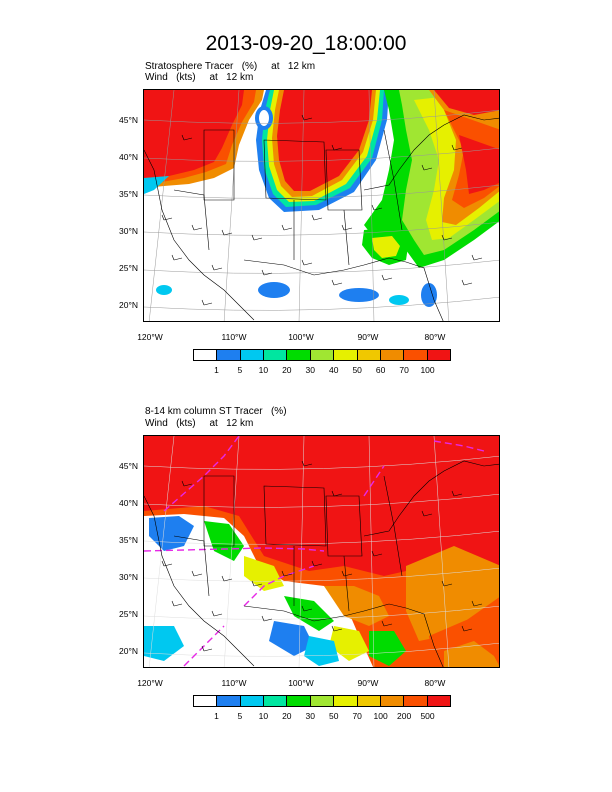  What do you see at coordinates (128, 651) in the screenshot?
I see `bottom-lat-label-20n: 20°N` at bounding box center [128, 651].